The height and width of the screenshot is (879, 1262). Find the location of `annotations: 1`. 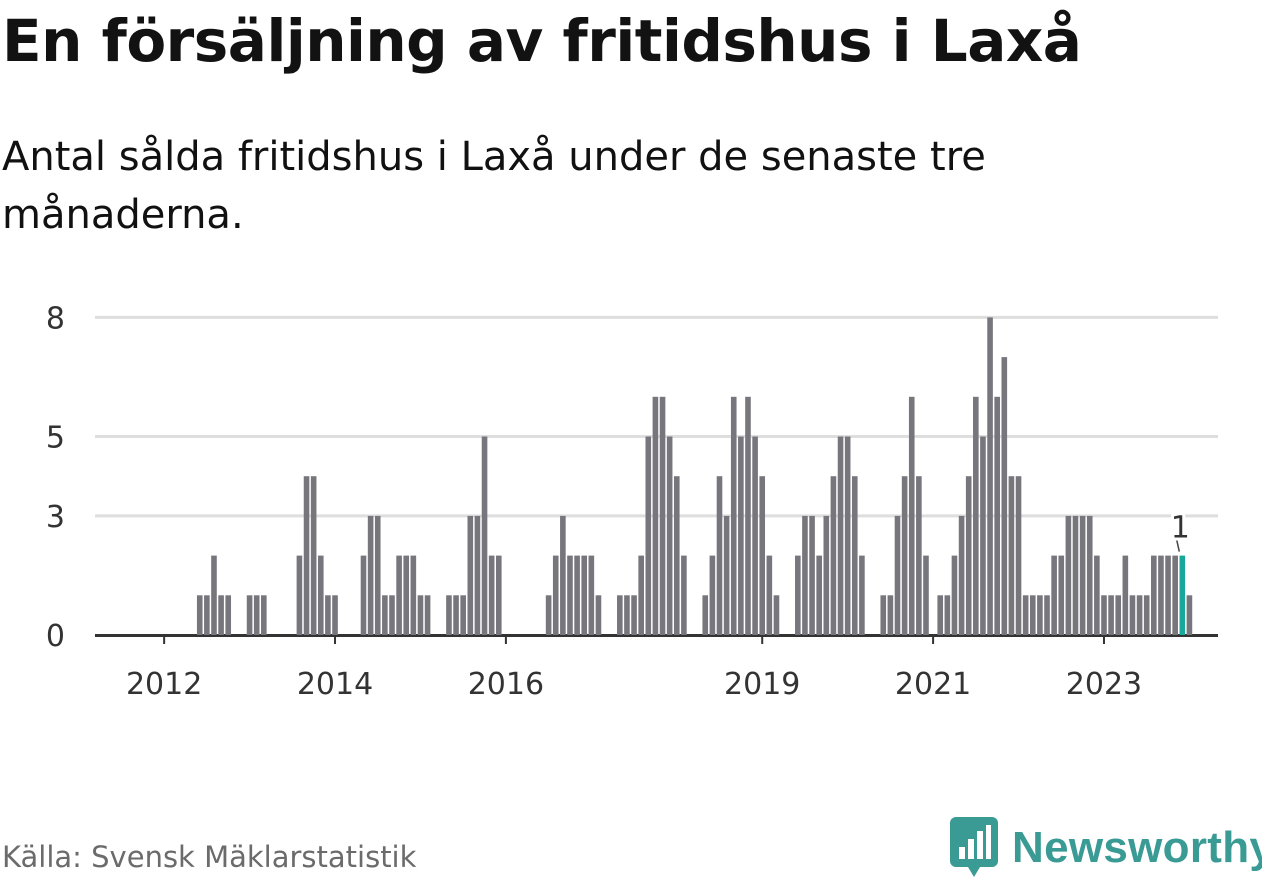

annotations: 1 is located at coordinates (1180, 530).